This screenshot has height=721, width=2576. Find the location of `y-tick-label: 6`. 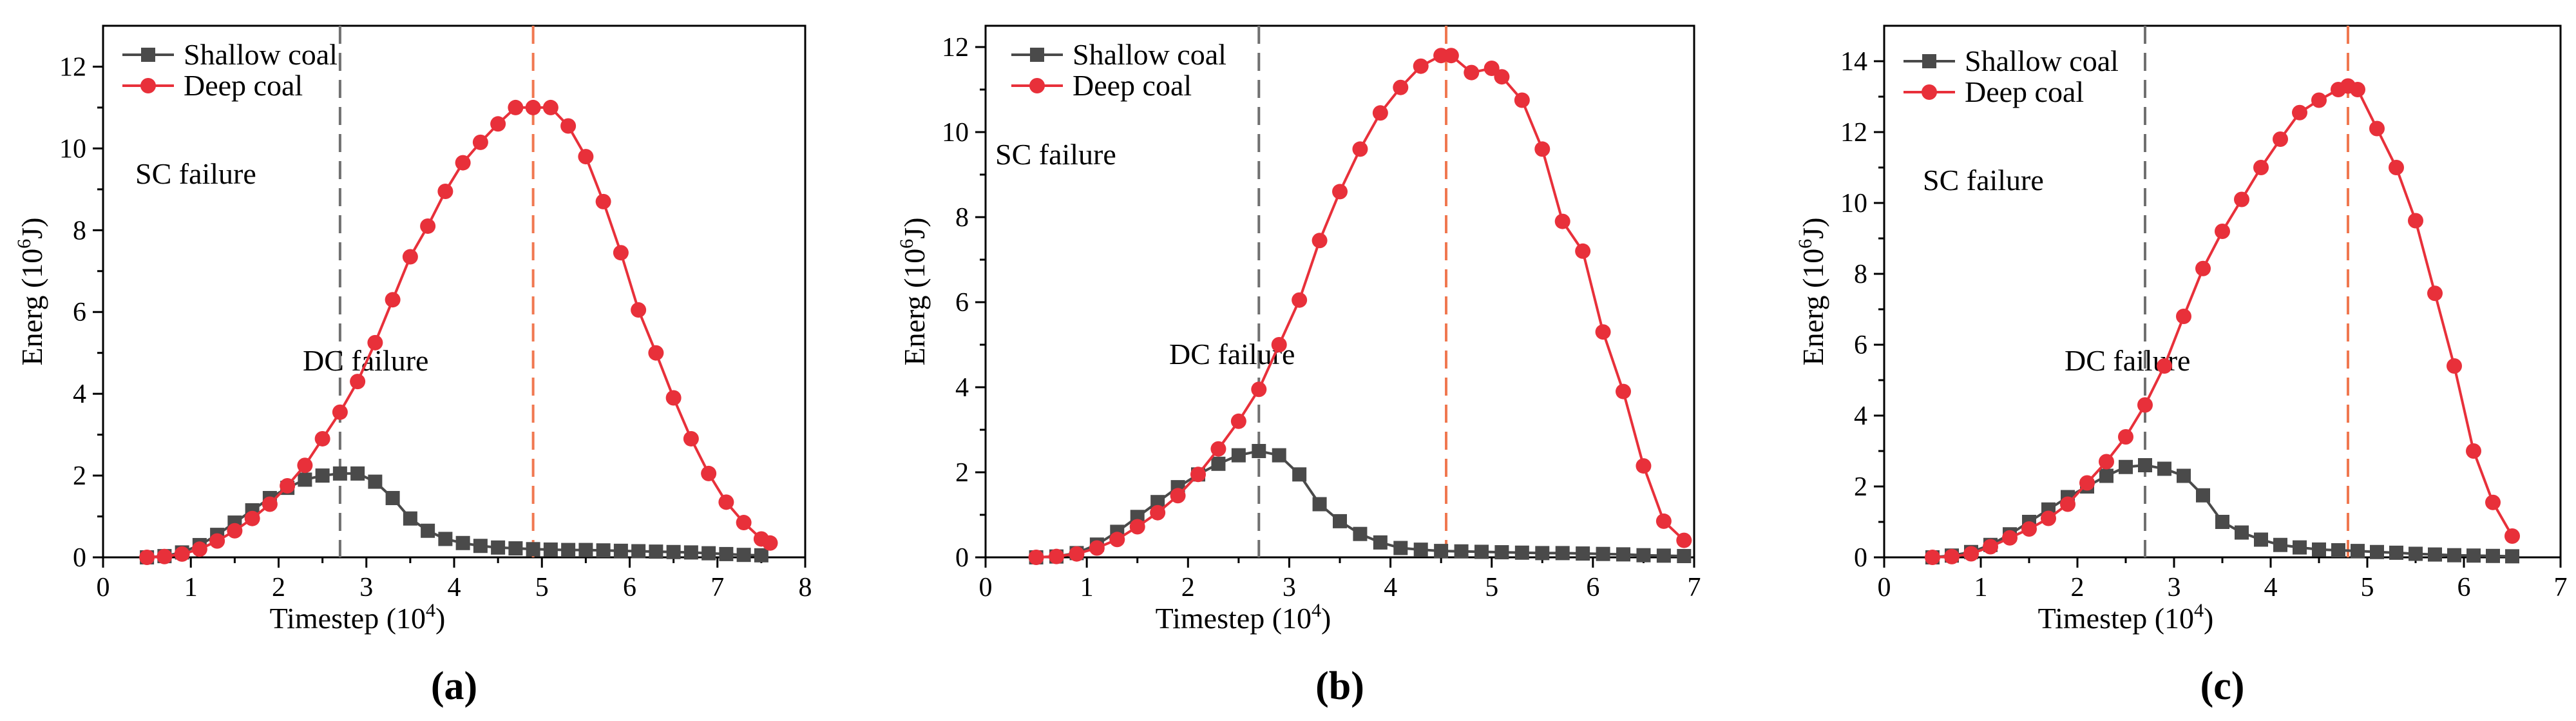

y-tick-label: 6 is located at coordinates (1860, 346).